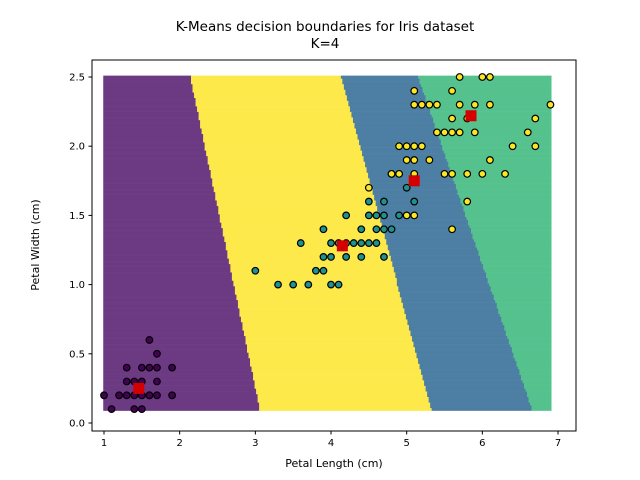 Image resolution: width=640 pixels, height=480 pixels. I want to click on centroid-marker, so click(139, 388).